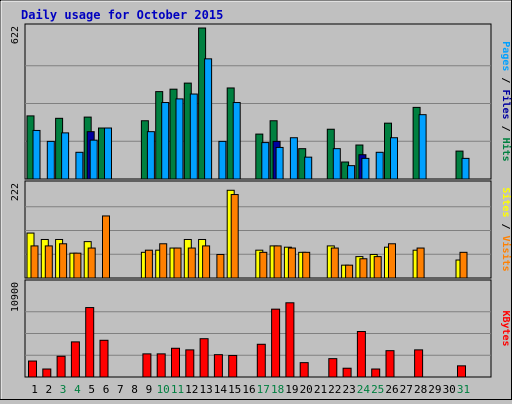 The image size is (512, 404). I want to click on panel-max-label: 10900, so click(15, 297).